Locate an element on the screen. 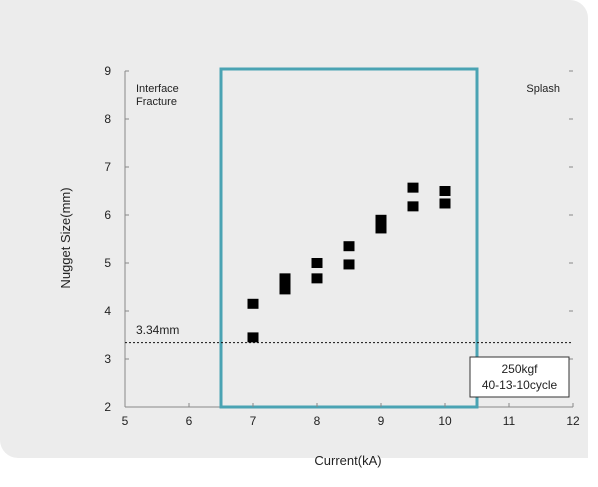  x-tick-label: 12 is located at coordinates (573, 421).